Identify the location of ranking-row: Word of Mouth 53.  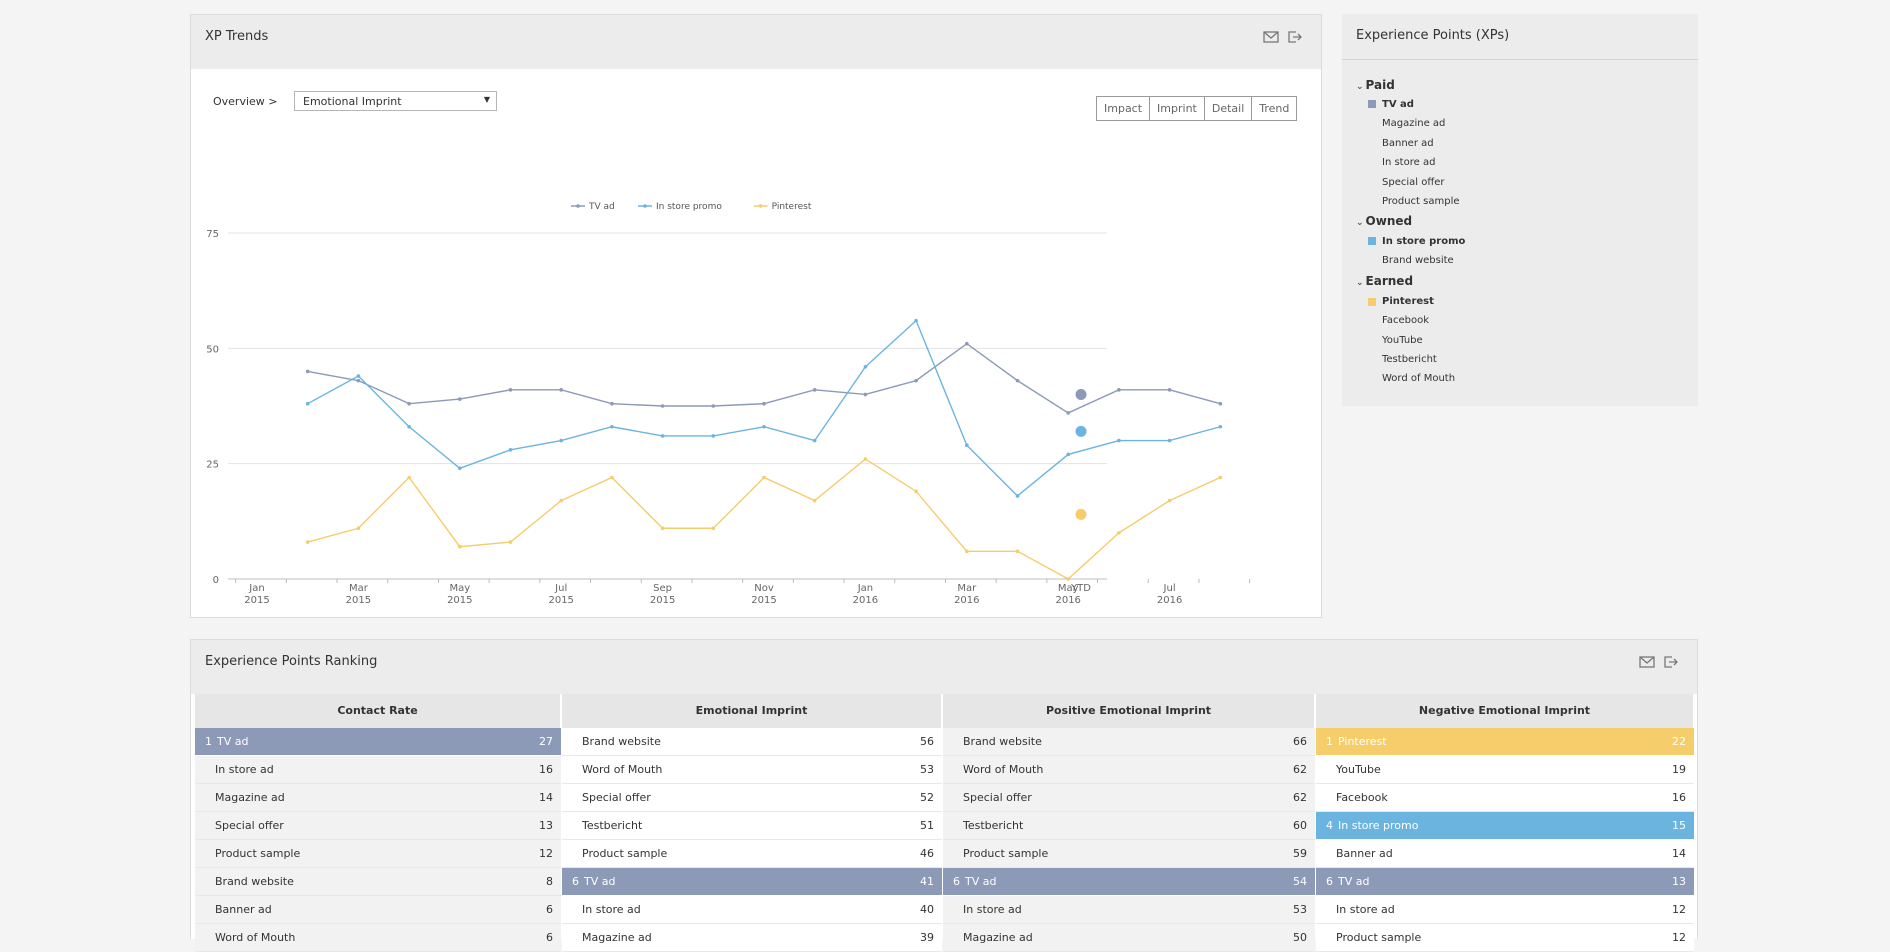
(752, 770).